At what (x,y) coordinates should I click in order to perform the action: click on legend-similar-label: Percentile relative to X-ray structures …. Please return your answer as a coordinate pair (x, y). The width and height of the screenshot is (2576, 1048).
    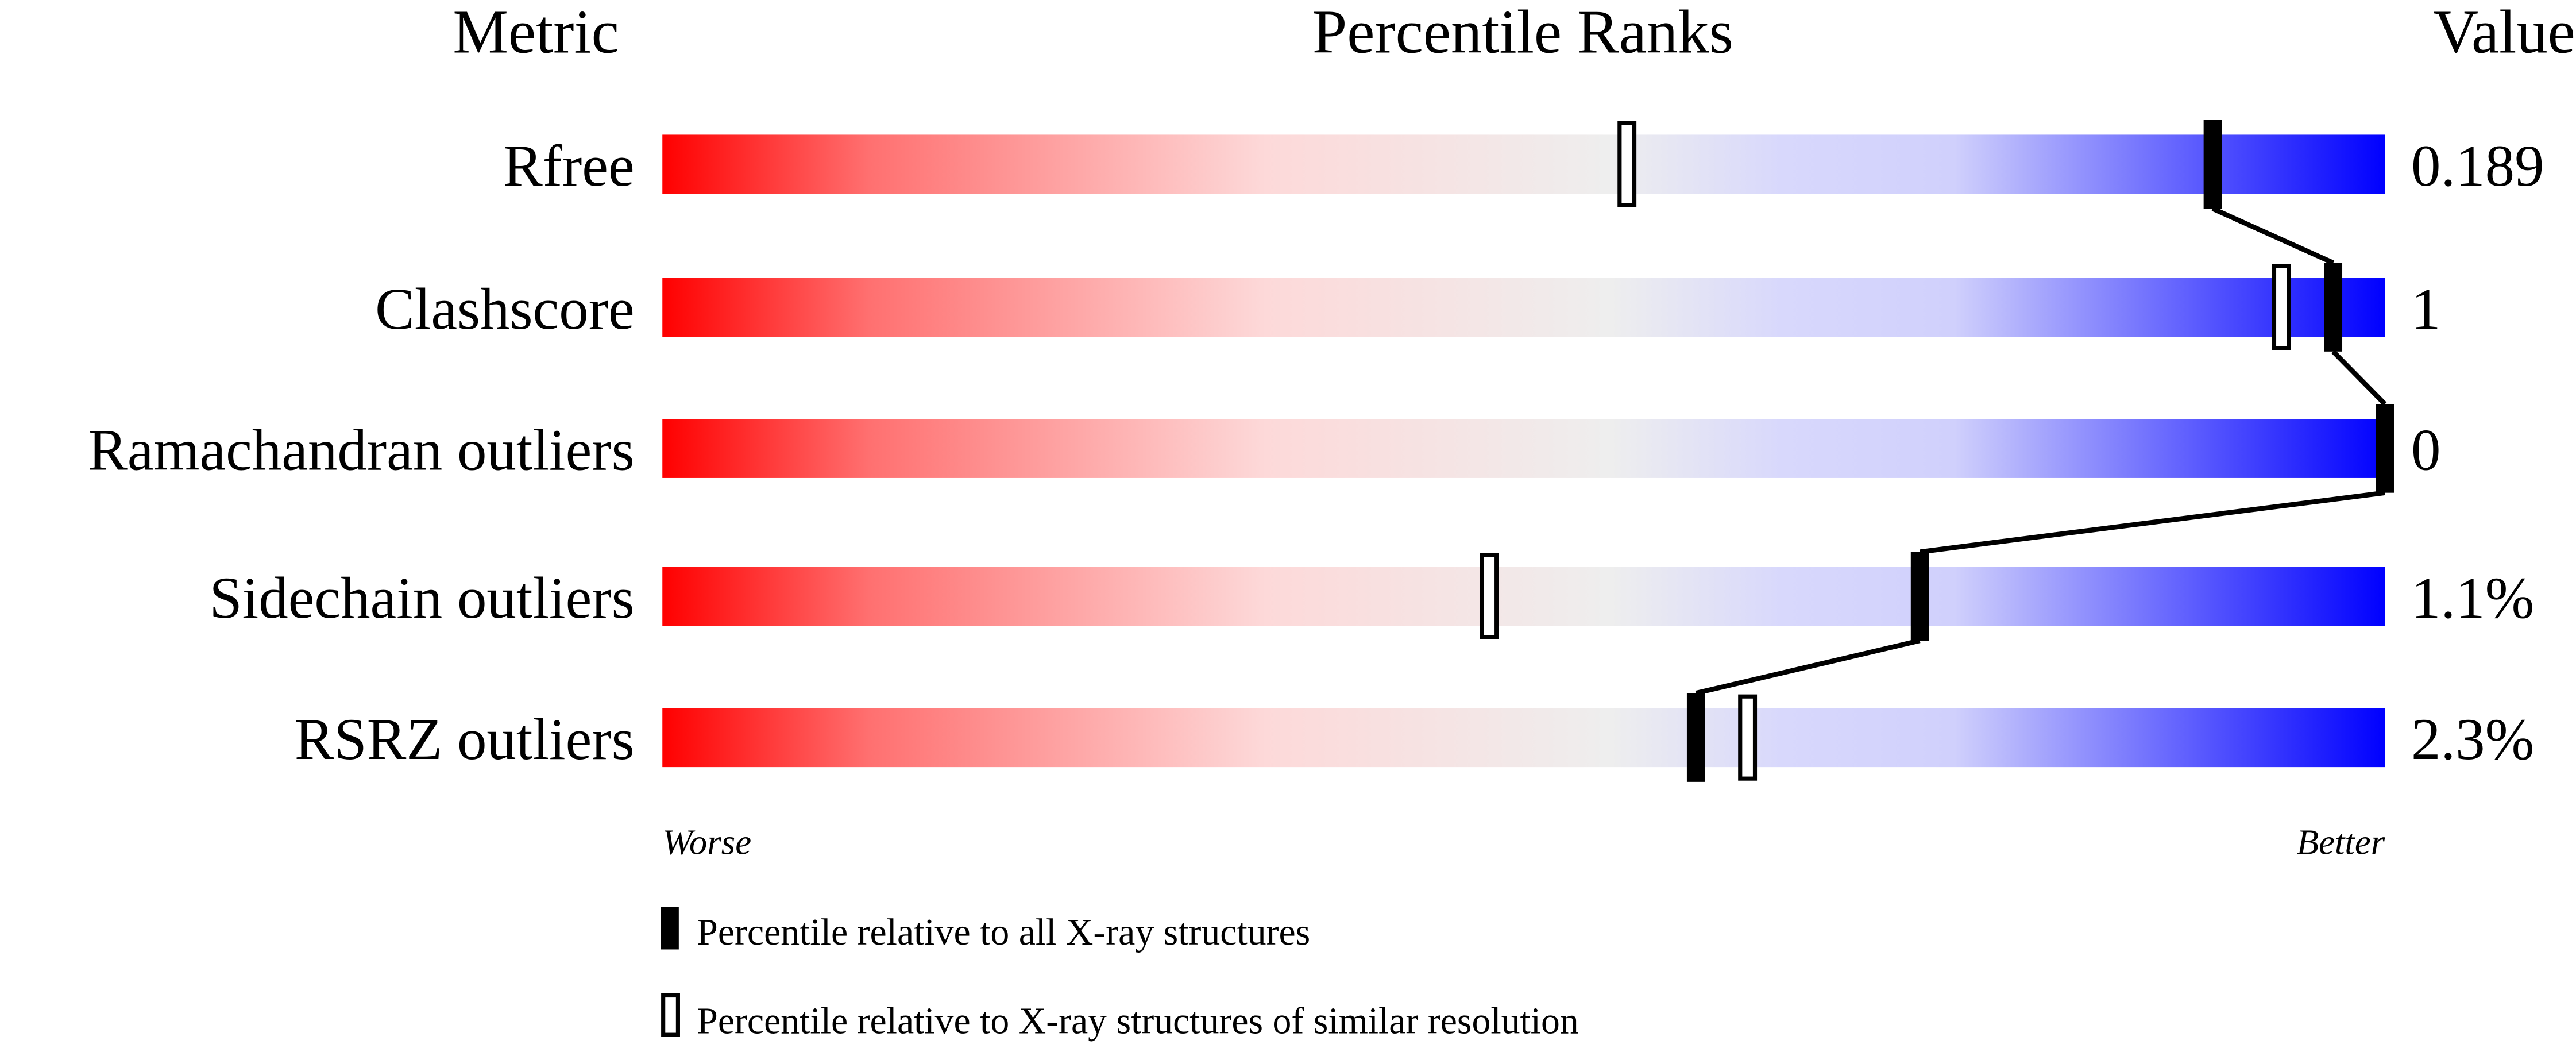
    Looking at the image, I should click on (1137, 1021).